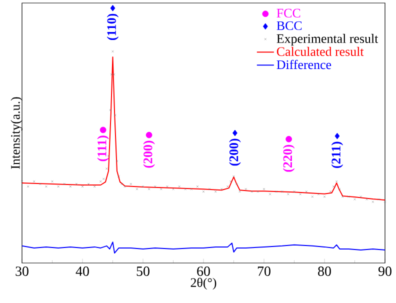  What do you see at coordinates (337, 155) in the screenshot?
I see `annotation: (211)` at bounding box center [337, 155].